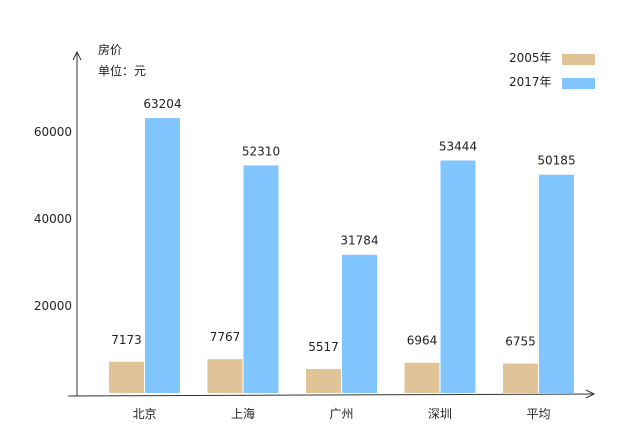 This screenshot has height=437, width=640. What do you see at coordinates (243, 413) in the screenshot?
I see `category-label: 上海` at bounding box center [243, 413].